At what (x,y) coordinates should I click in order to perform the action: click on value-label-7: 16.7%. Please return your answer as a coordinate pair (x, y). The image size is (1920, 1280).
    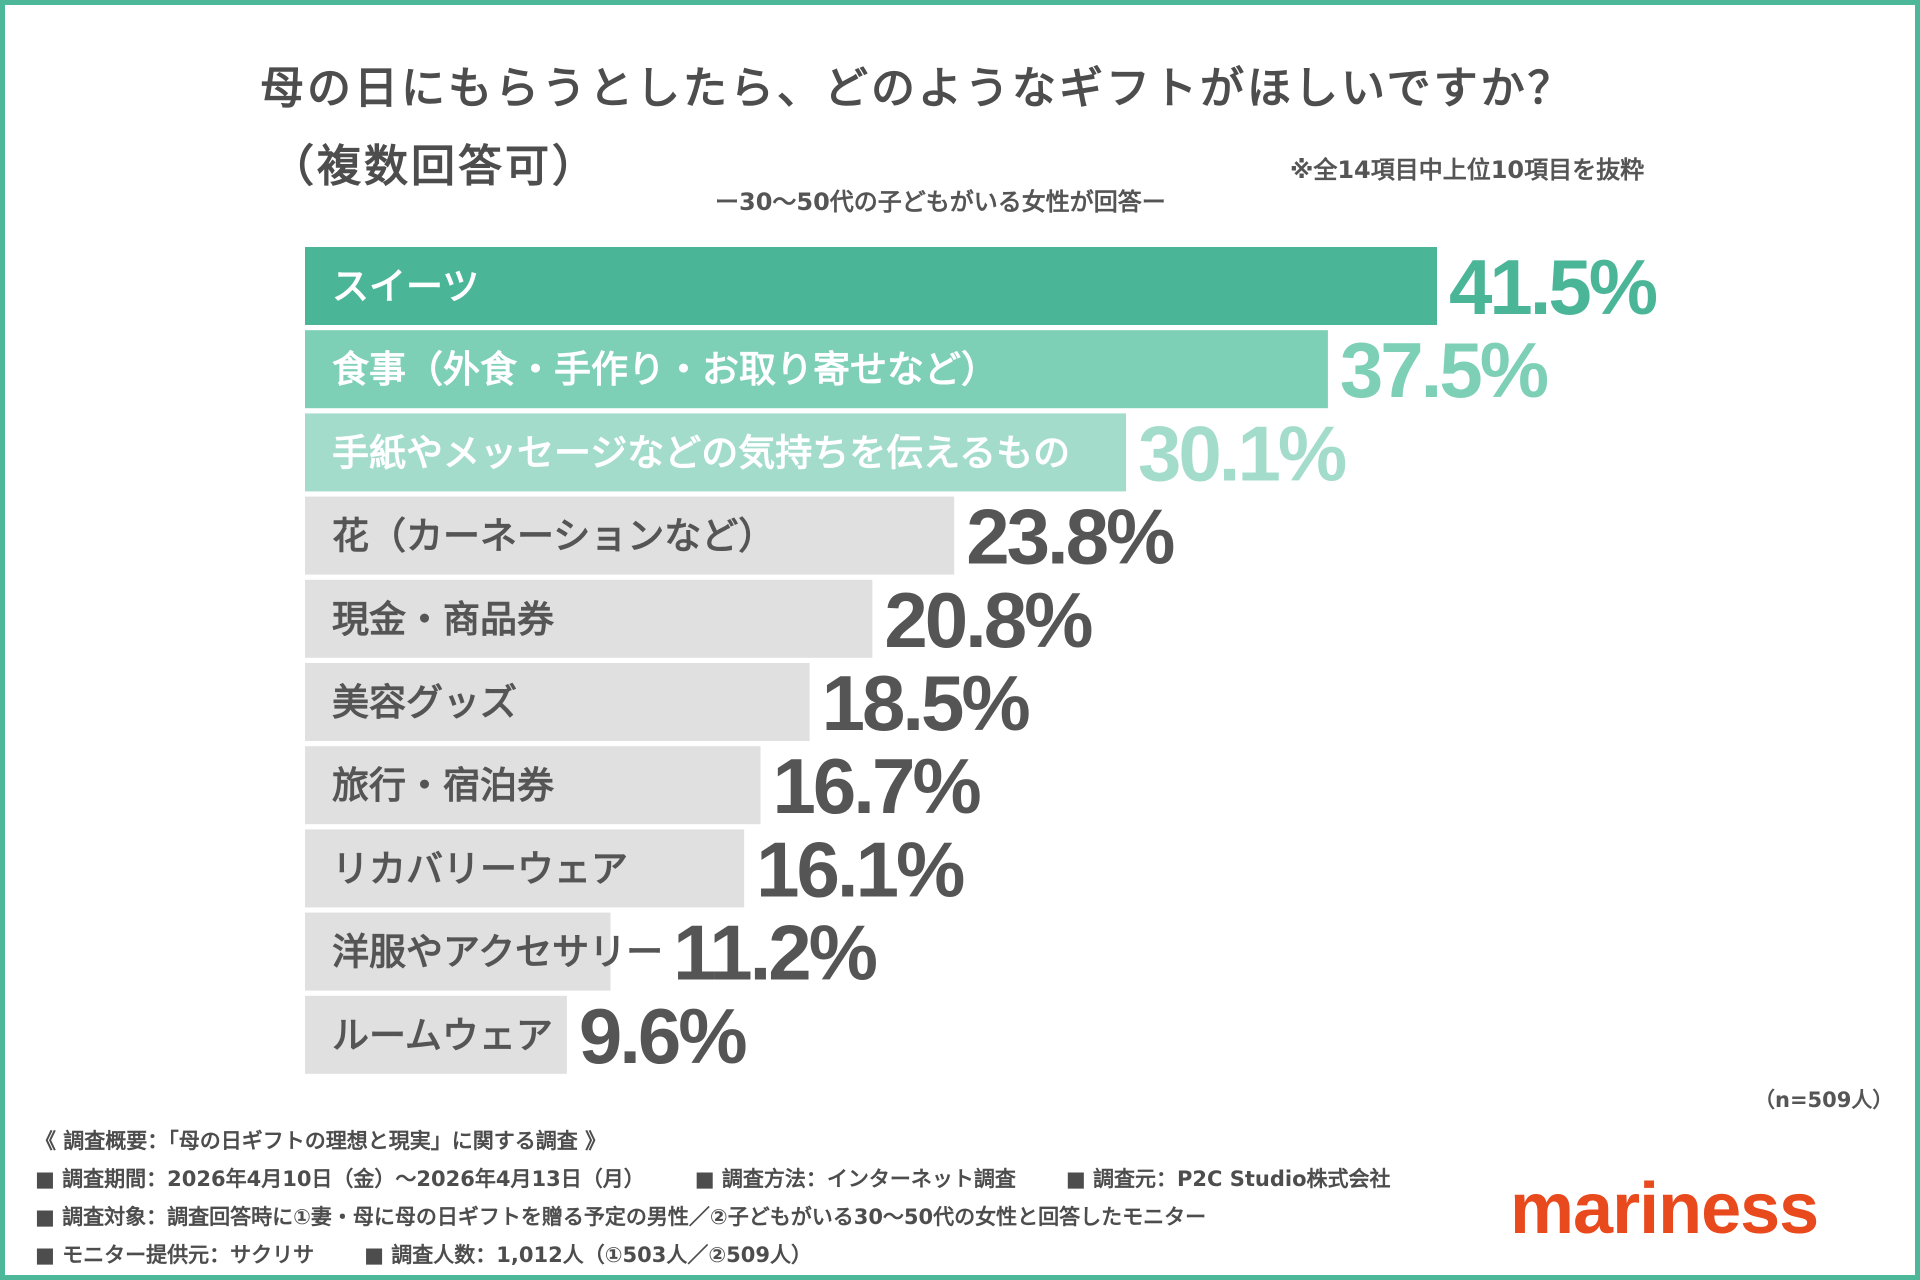
    Looking at the image, I should click on (877, 786).